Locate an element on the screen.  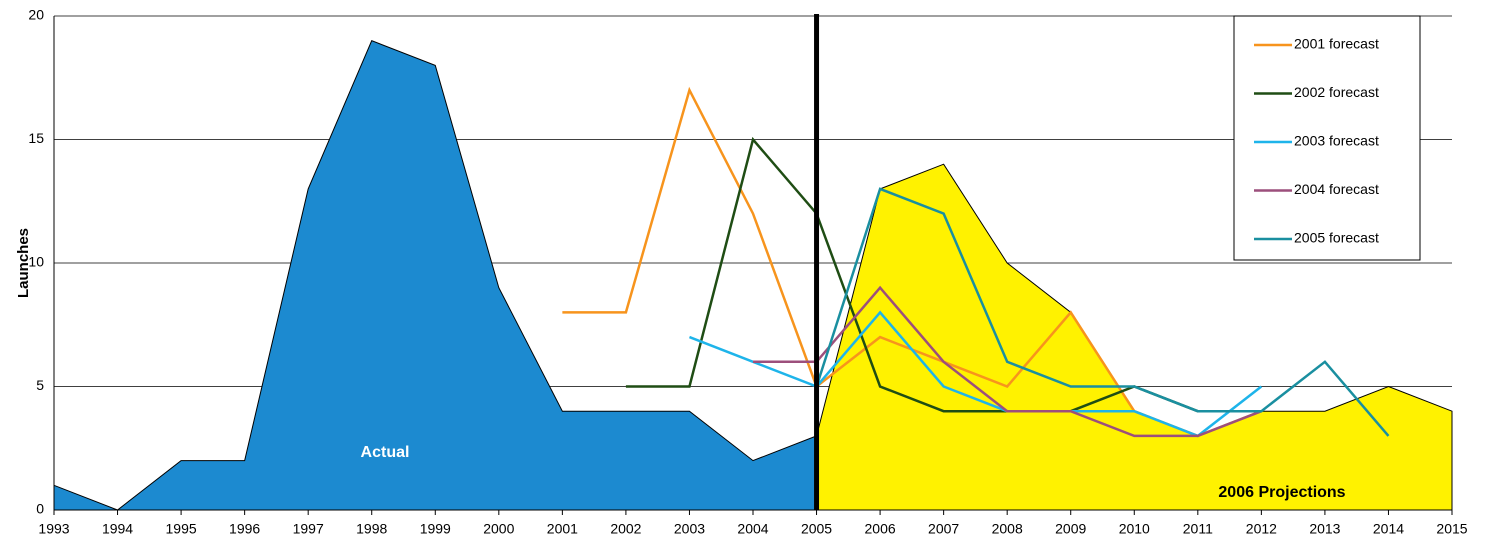
area-label: Actual is located at coordinates (385, 452).